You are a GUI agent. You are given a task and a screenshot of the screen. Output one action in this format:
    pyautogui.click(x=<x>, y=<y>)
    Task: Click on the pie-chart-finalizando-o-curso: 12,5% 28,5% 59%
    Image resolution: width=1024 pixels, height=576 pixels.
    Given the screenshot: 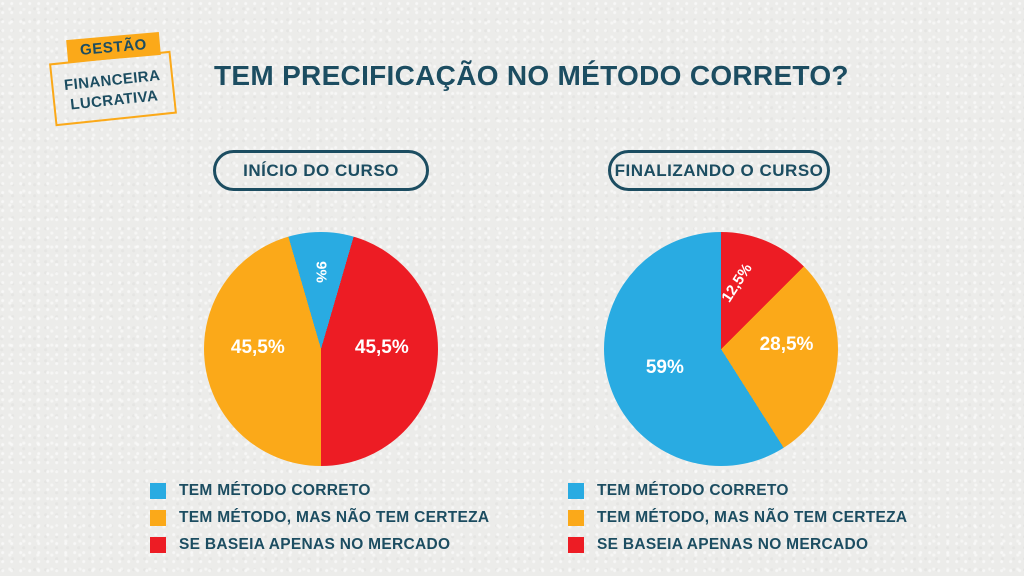 What is the action you would take?
    pyautogui.click(x=721, y=349)
    